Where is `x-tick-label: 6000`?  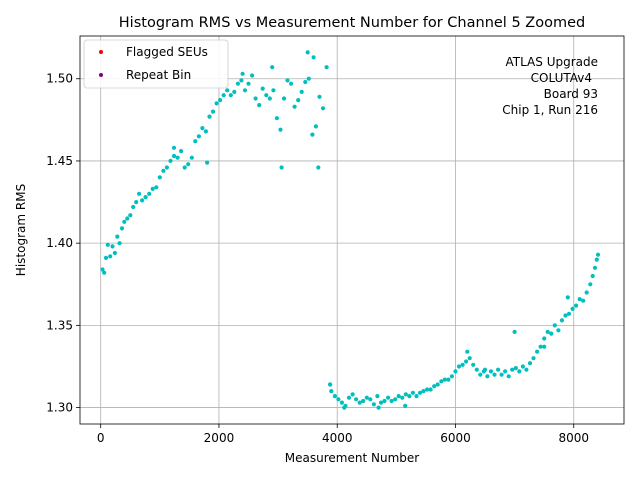 x-tick-label: 6000 is located at coordinates (455, 438).